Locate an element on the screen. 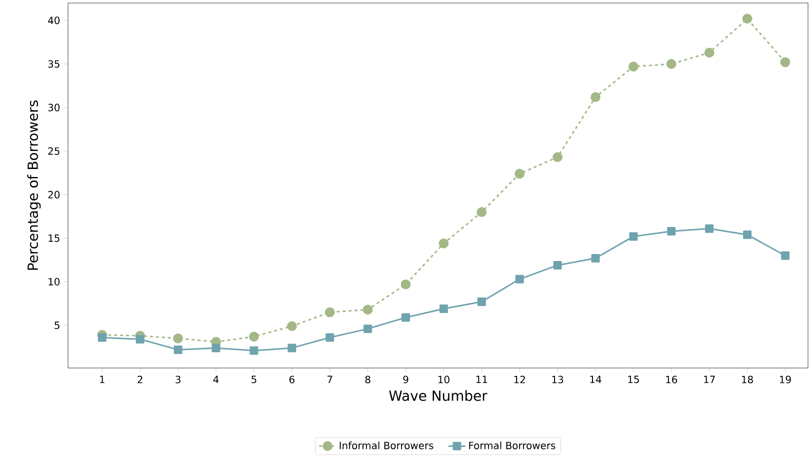 Image resolution: width=812 pixels, height=461 pixels. legend-label: Informal Borrowers is located at coordinates (387, 446).